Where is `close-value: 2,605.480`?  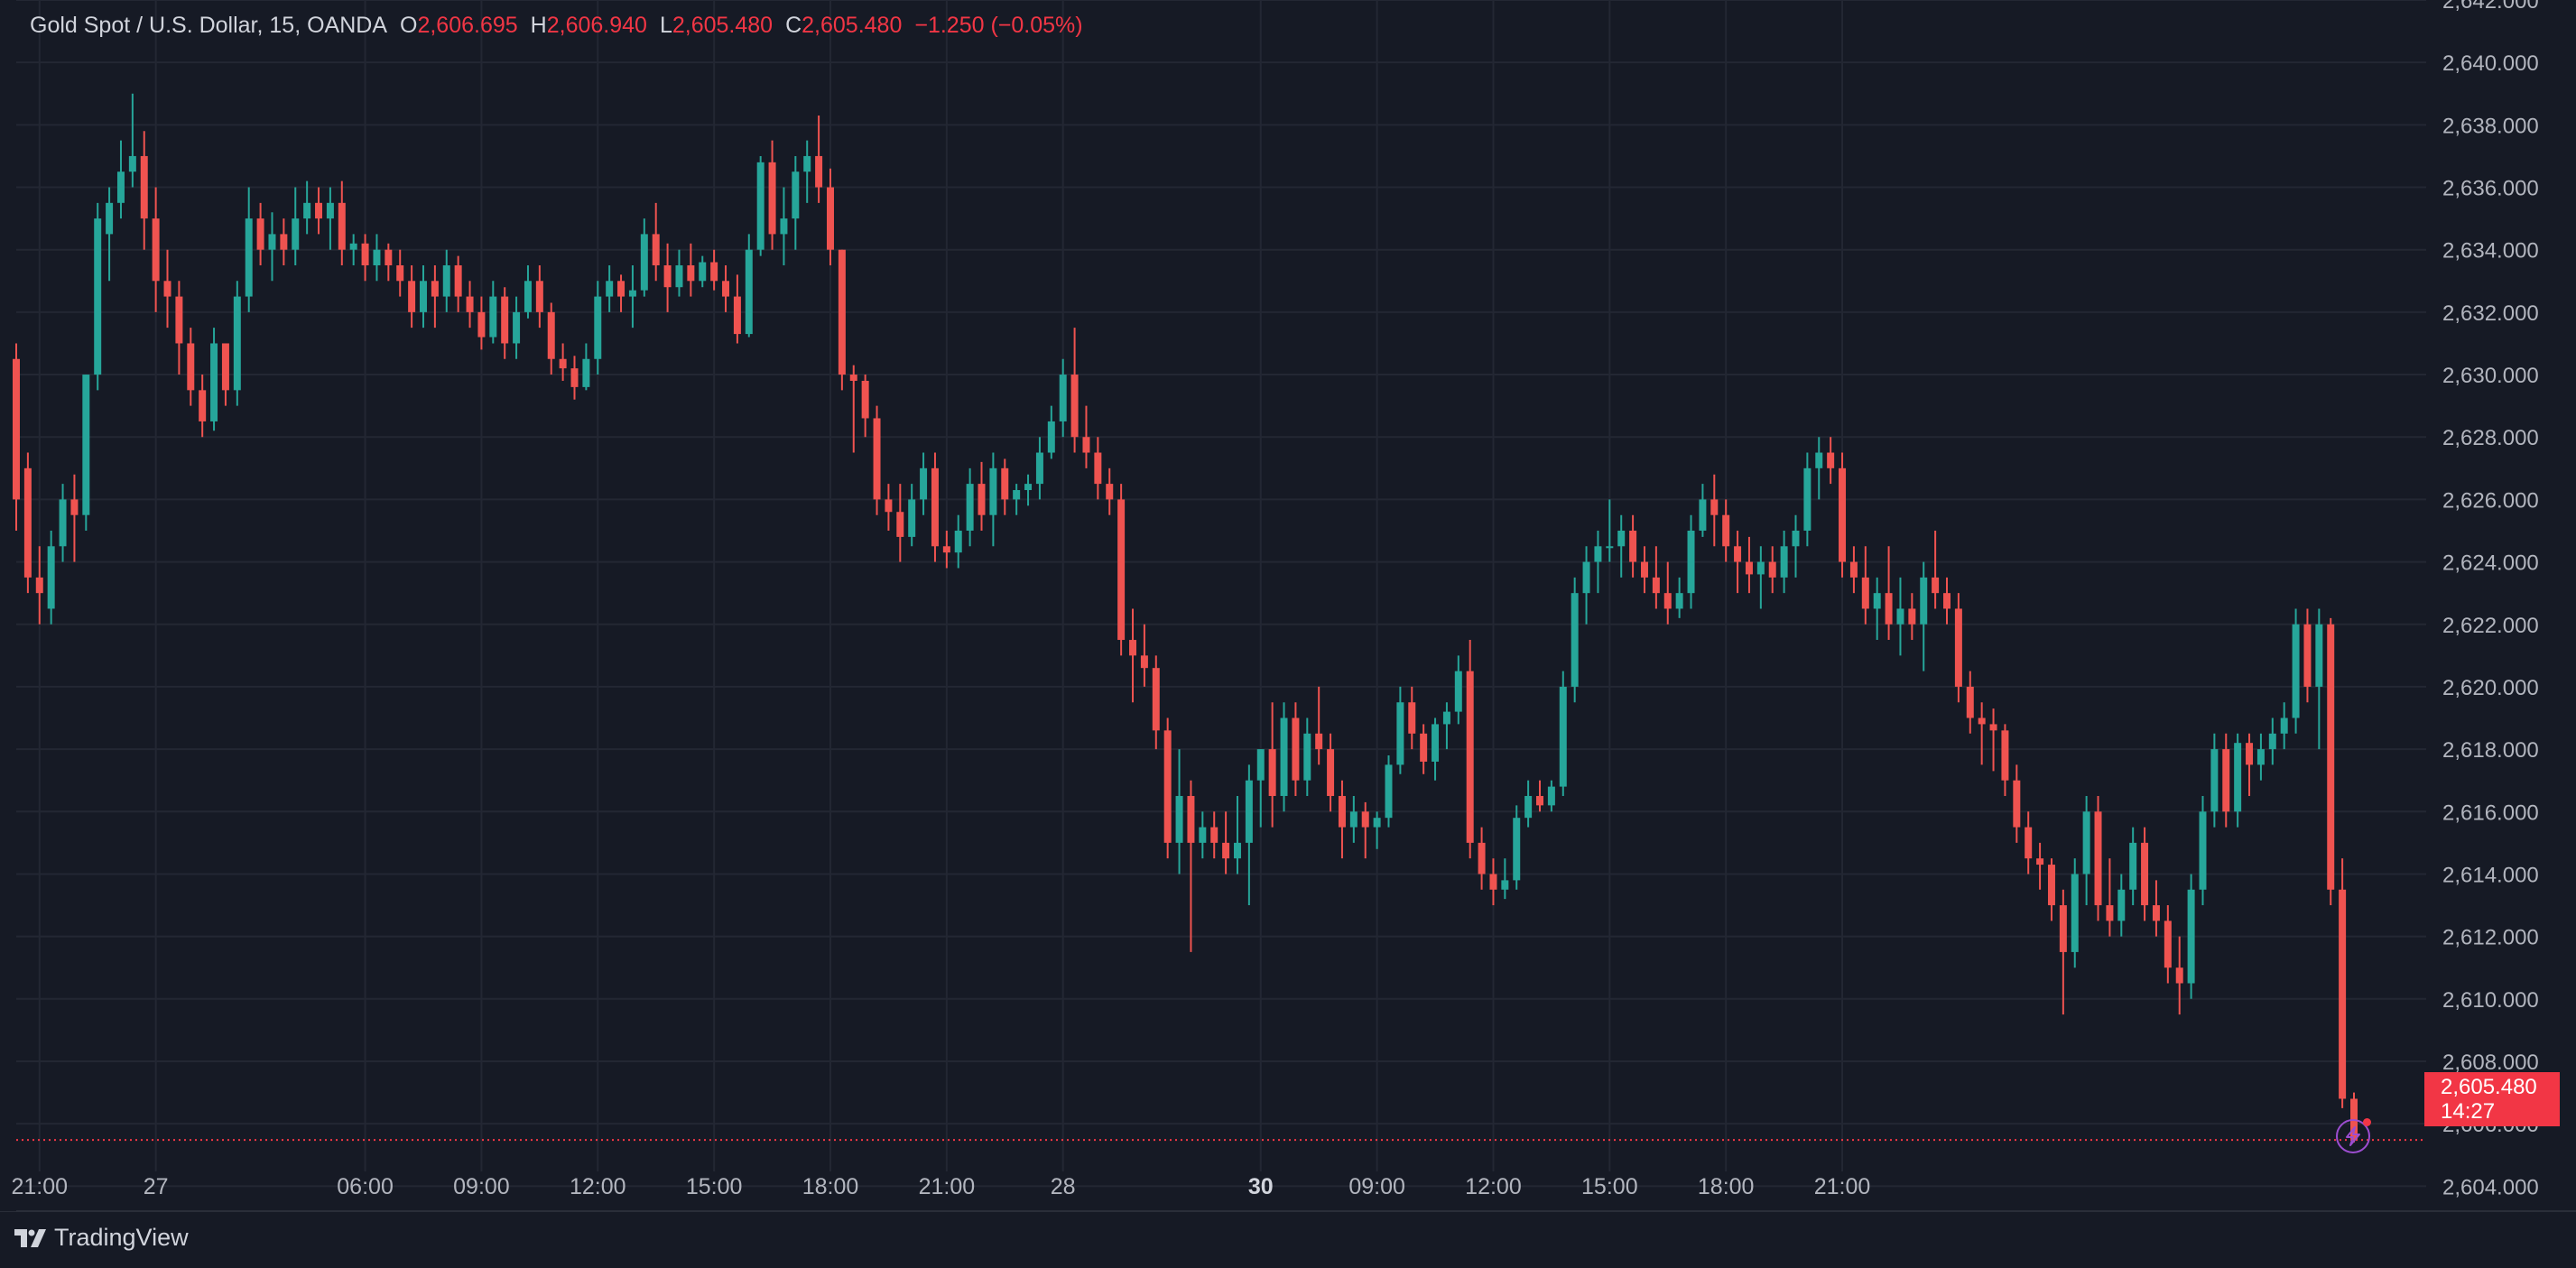 close-value: 2,605.480 is located at coordinates (853, 25).